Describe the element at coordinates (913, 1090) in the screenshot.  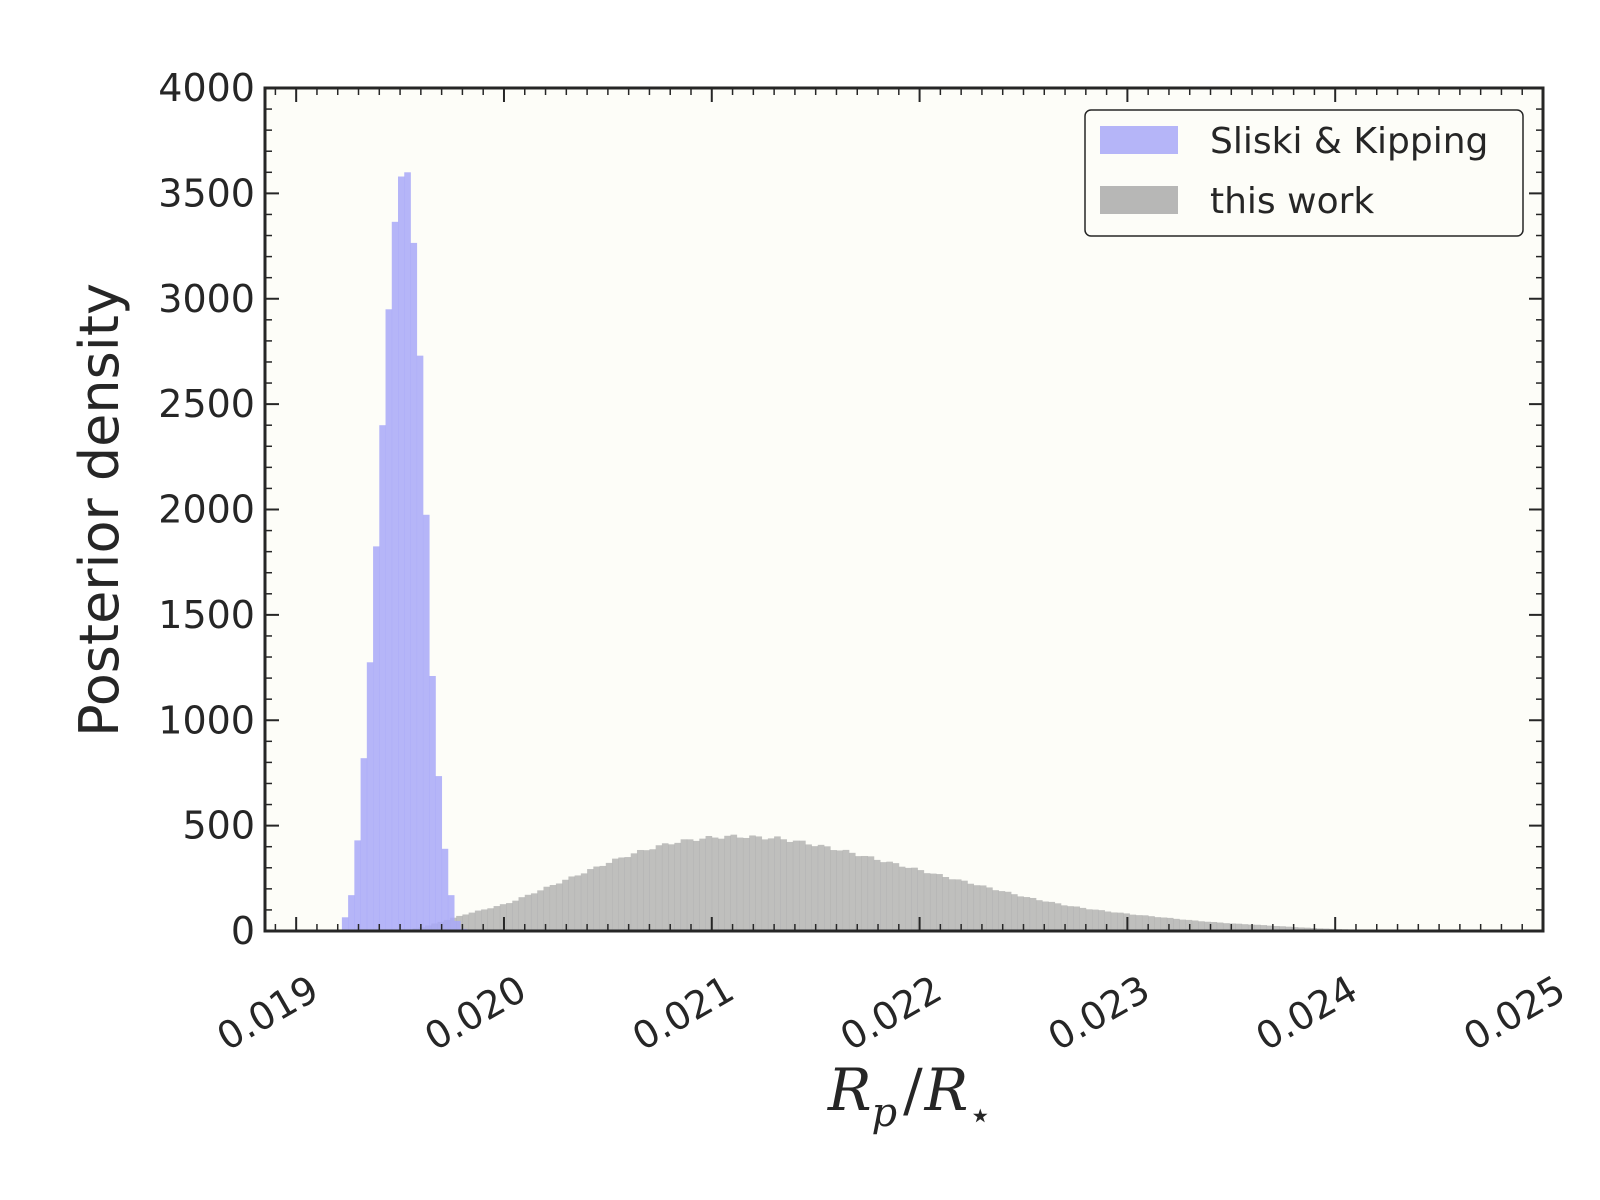
I see `x-axis-label-slash: /` at that location.